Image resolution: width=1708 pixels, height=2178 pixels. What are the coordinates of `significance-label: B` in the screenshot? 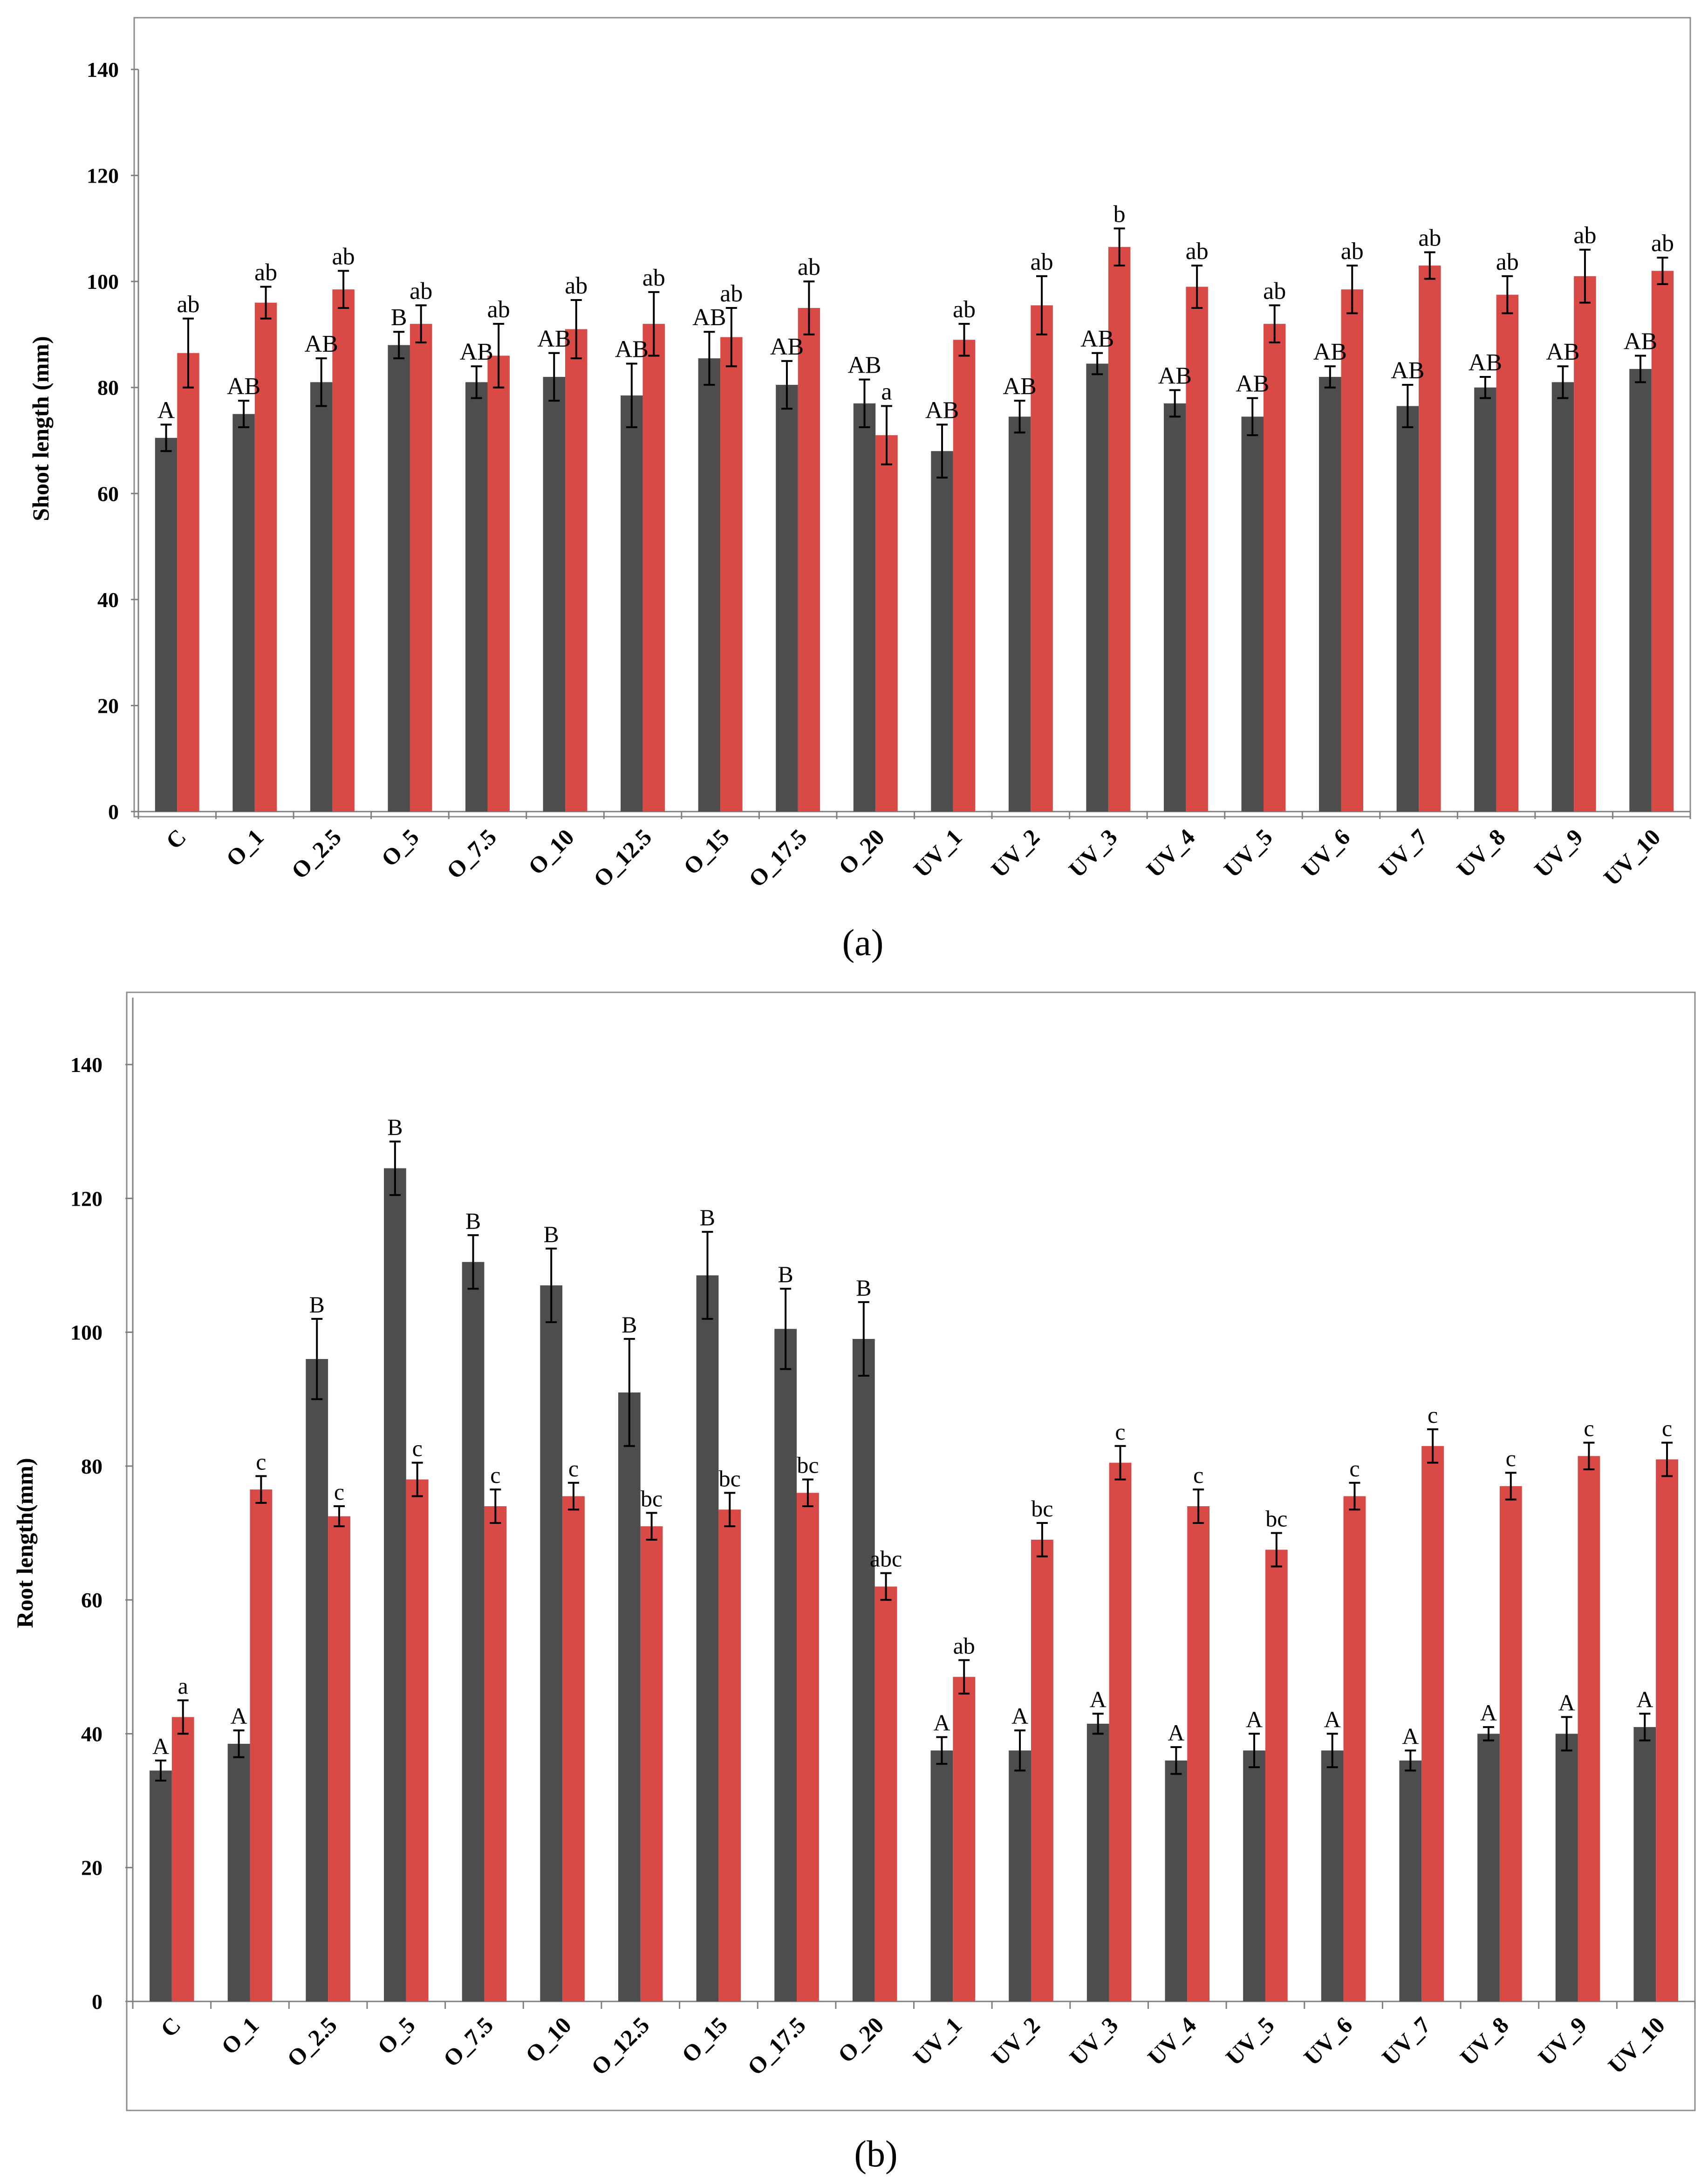 It's located at (707, 1217).